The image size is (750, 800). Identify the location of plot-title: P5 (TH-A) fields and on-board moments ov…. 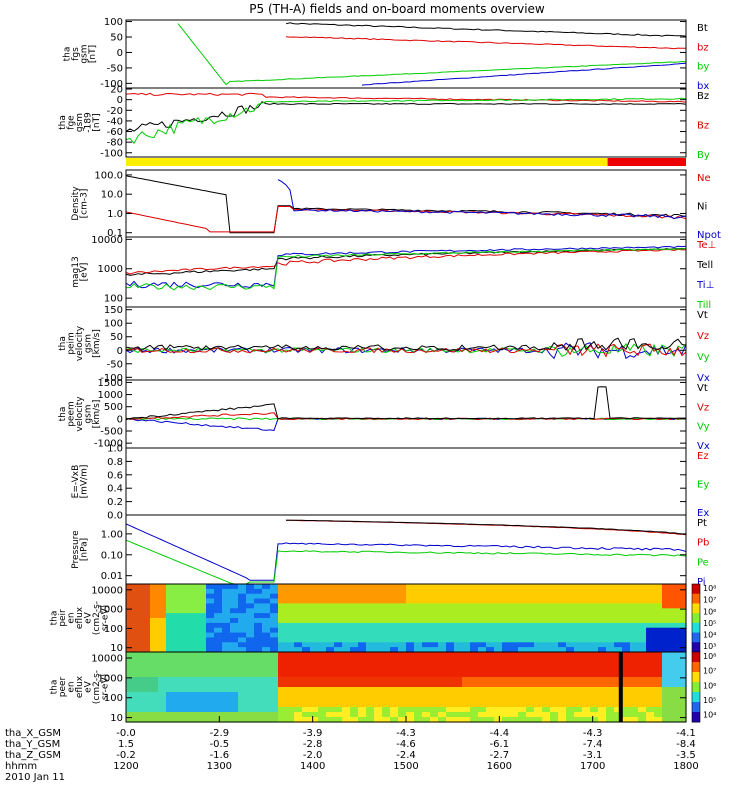
(397, 9).